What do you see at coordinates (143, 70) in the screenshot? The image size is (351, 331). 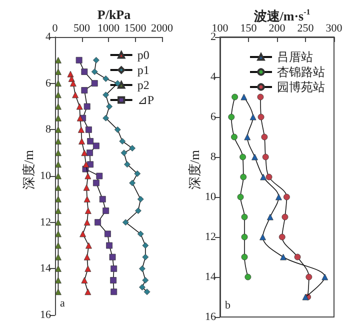 I see `legend-label: p1` at bounding box center [143, 70].